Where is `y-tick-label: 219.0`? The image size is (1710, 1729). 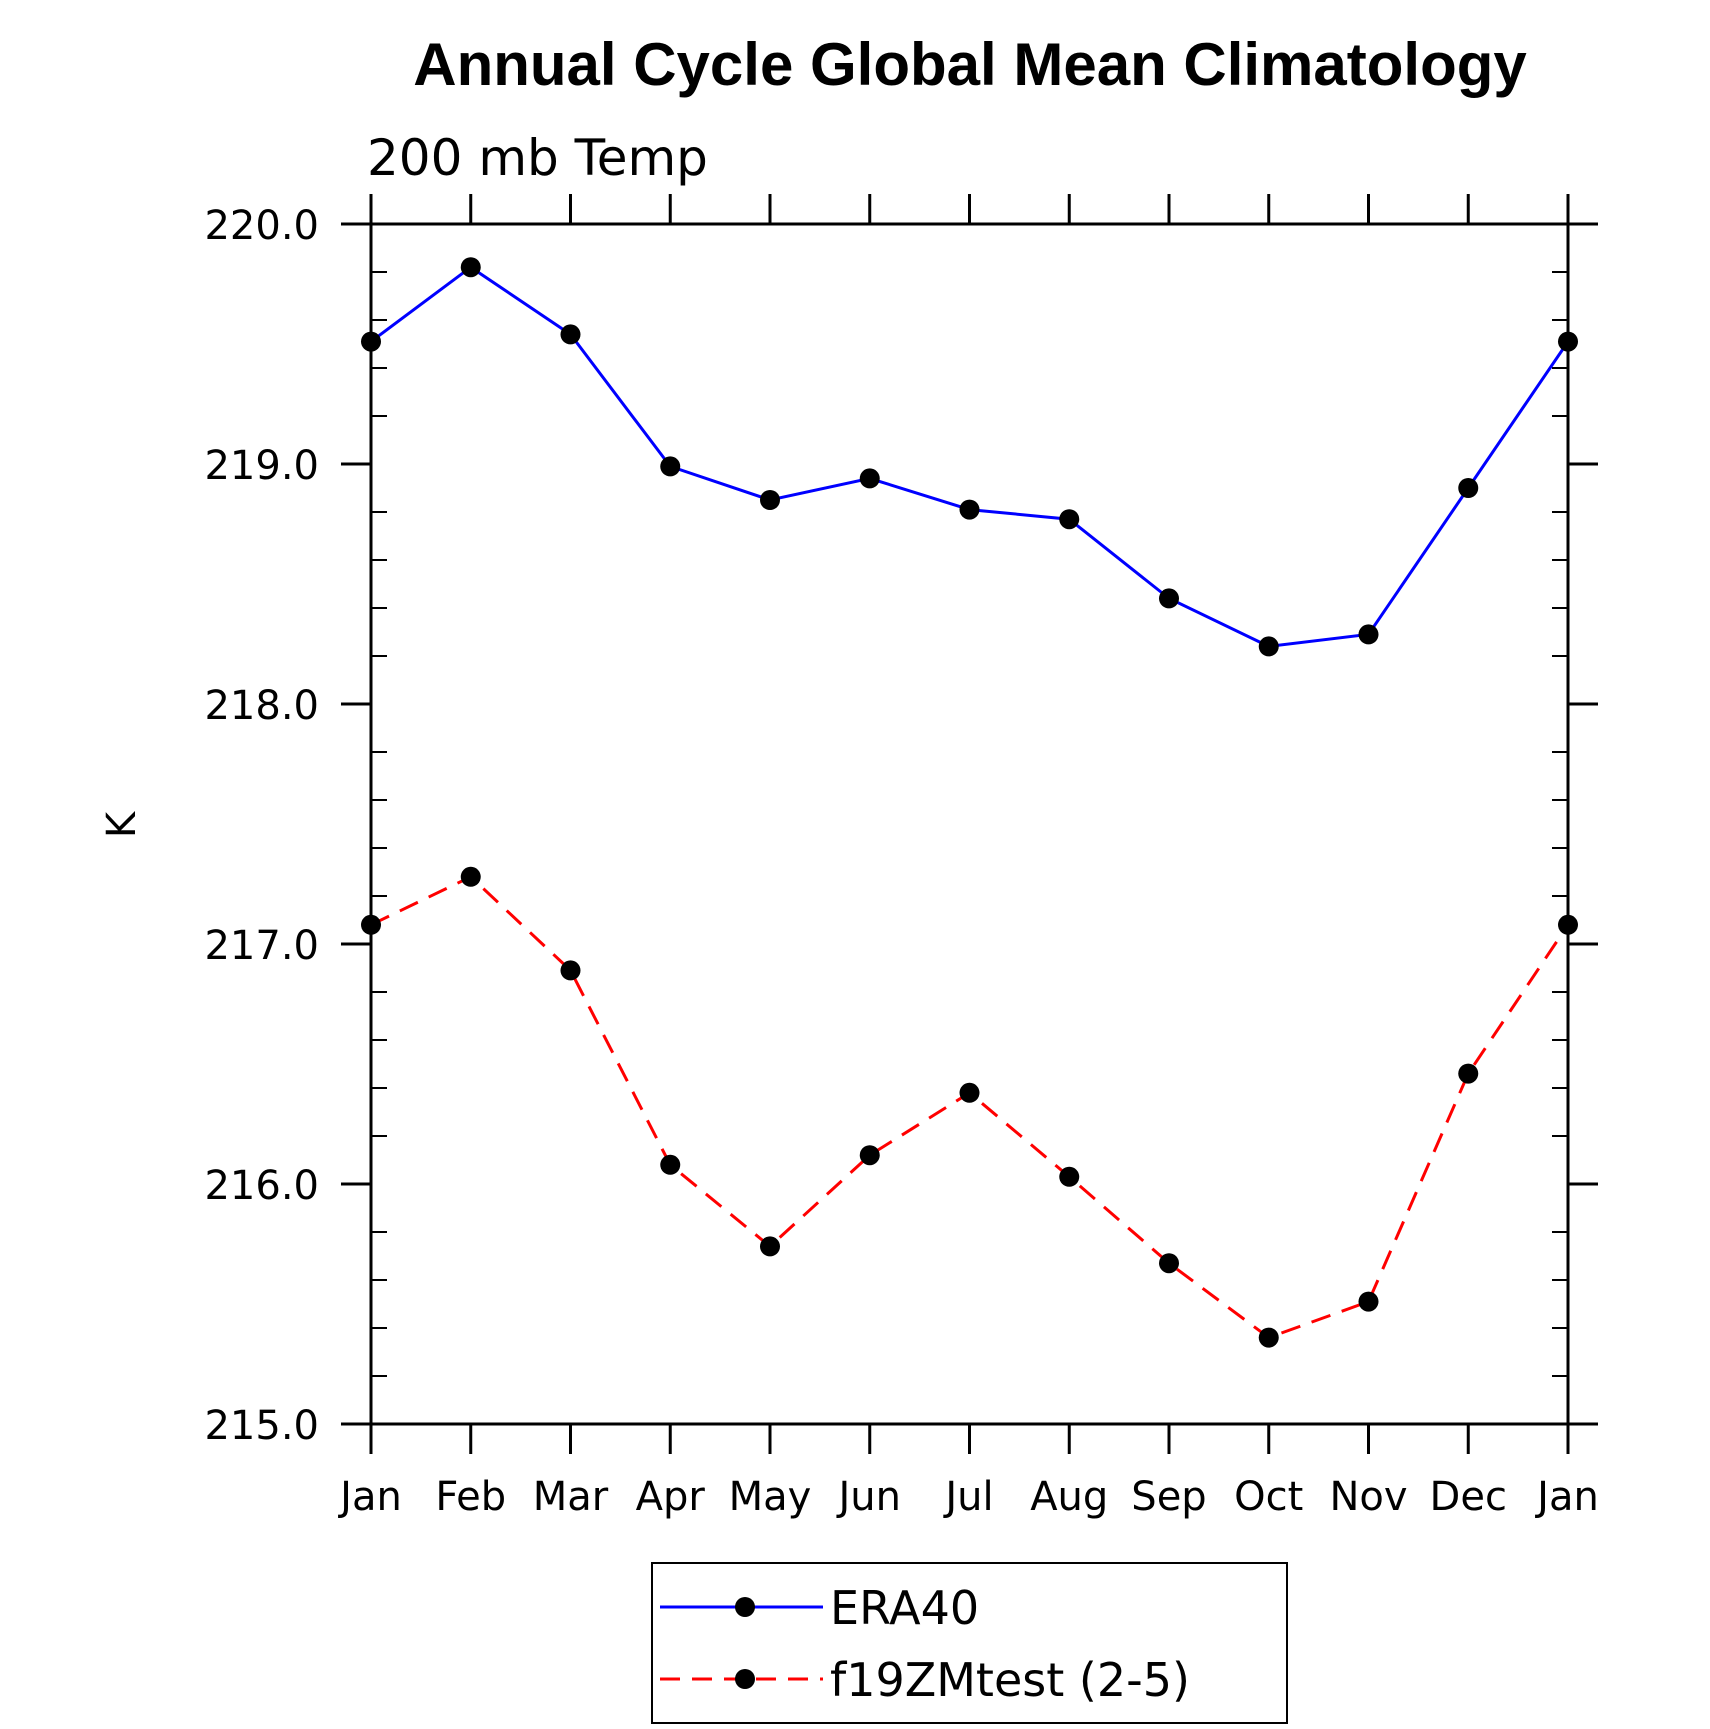
y-tick-label: 219.0 is located at coordinates (261, 466).